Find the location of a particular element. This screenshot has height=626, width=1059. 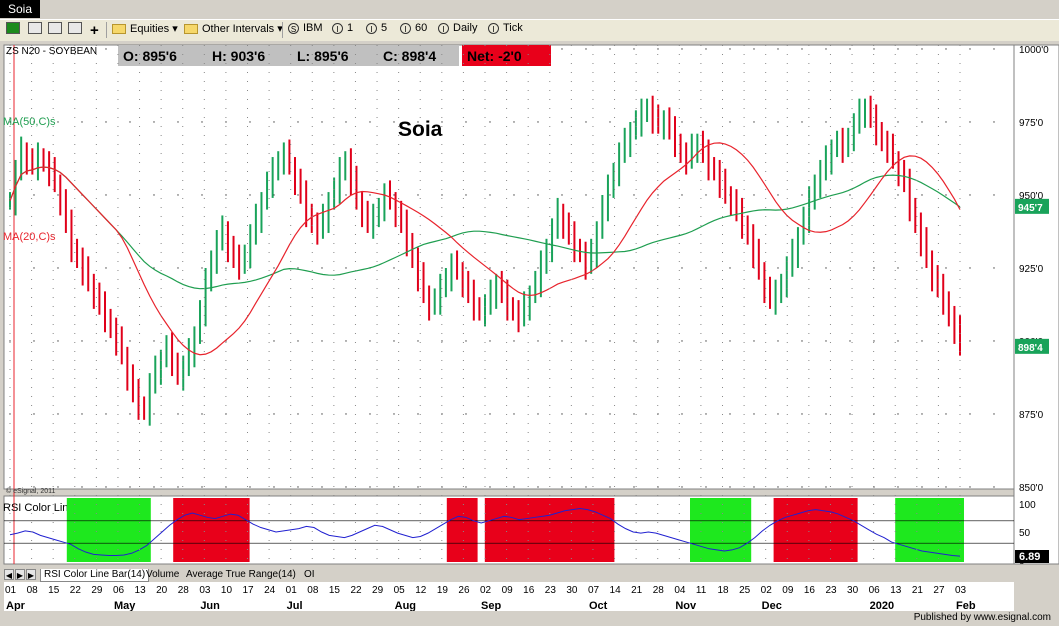

tab-rsi: RSI Color Line Bar(14) is located at coordinates (95, 575).